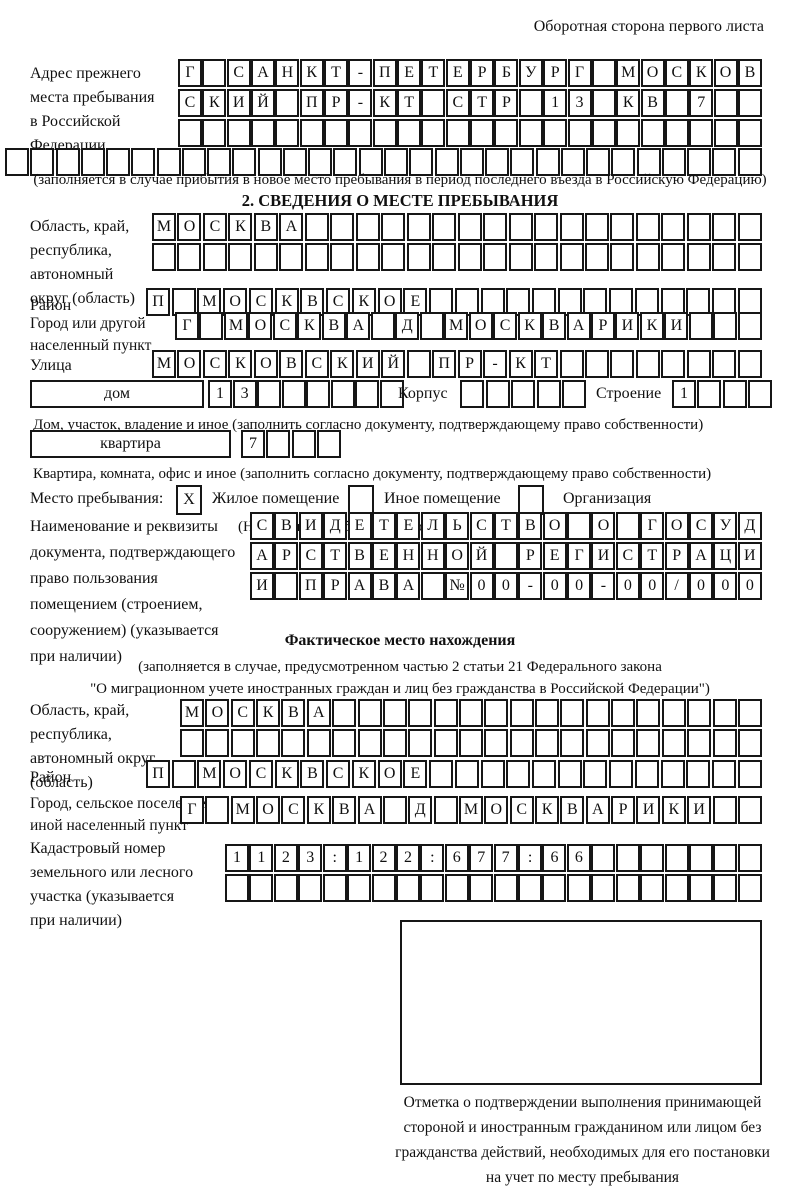 The image size is (800, 1190). I want to click on char-cell: Б, so click(506, 73).